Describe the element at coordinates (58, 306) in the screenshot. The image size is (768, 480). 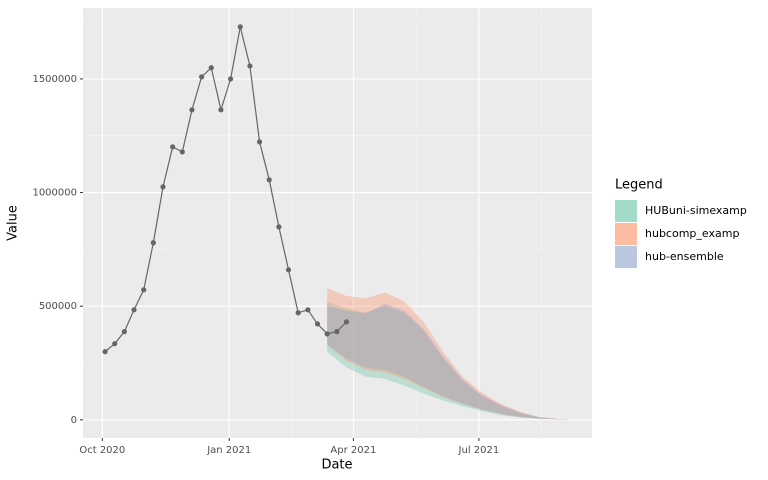
I see `y-tick-label: 500000` at that location.